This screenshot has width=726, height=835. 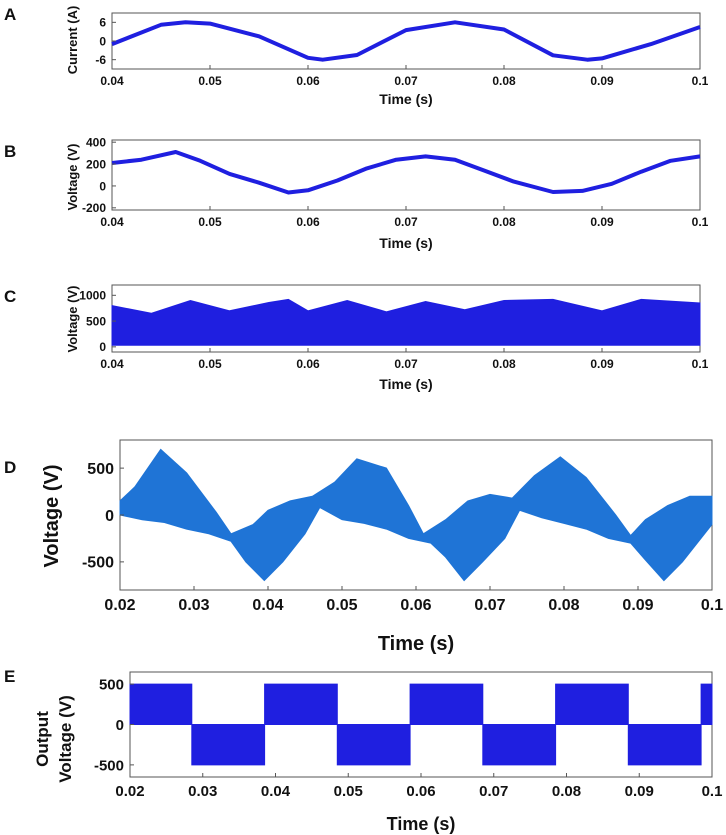 I want to click on y-tick-label-b: -200, so click(x=94, y=208).